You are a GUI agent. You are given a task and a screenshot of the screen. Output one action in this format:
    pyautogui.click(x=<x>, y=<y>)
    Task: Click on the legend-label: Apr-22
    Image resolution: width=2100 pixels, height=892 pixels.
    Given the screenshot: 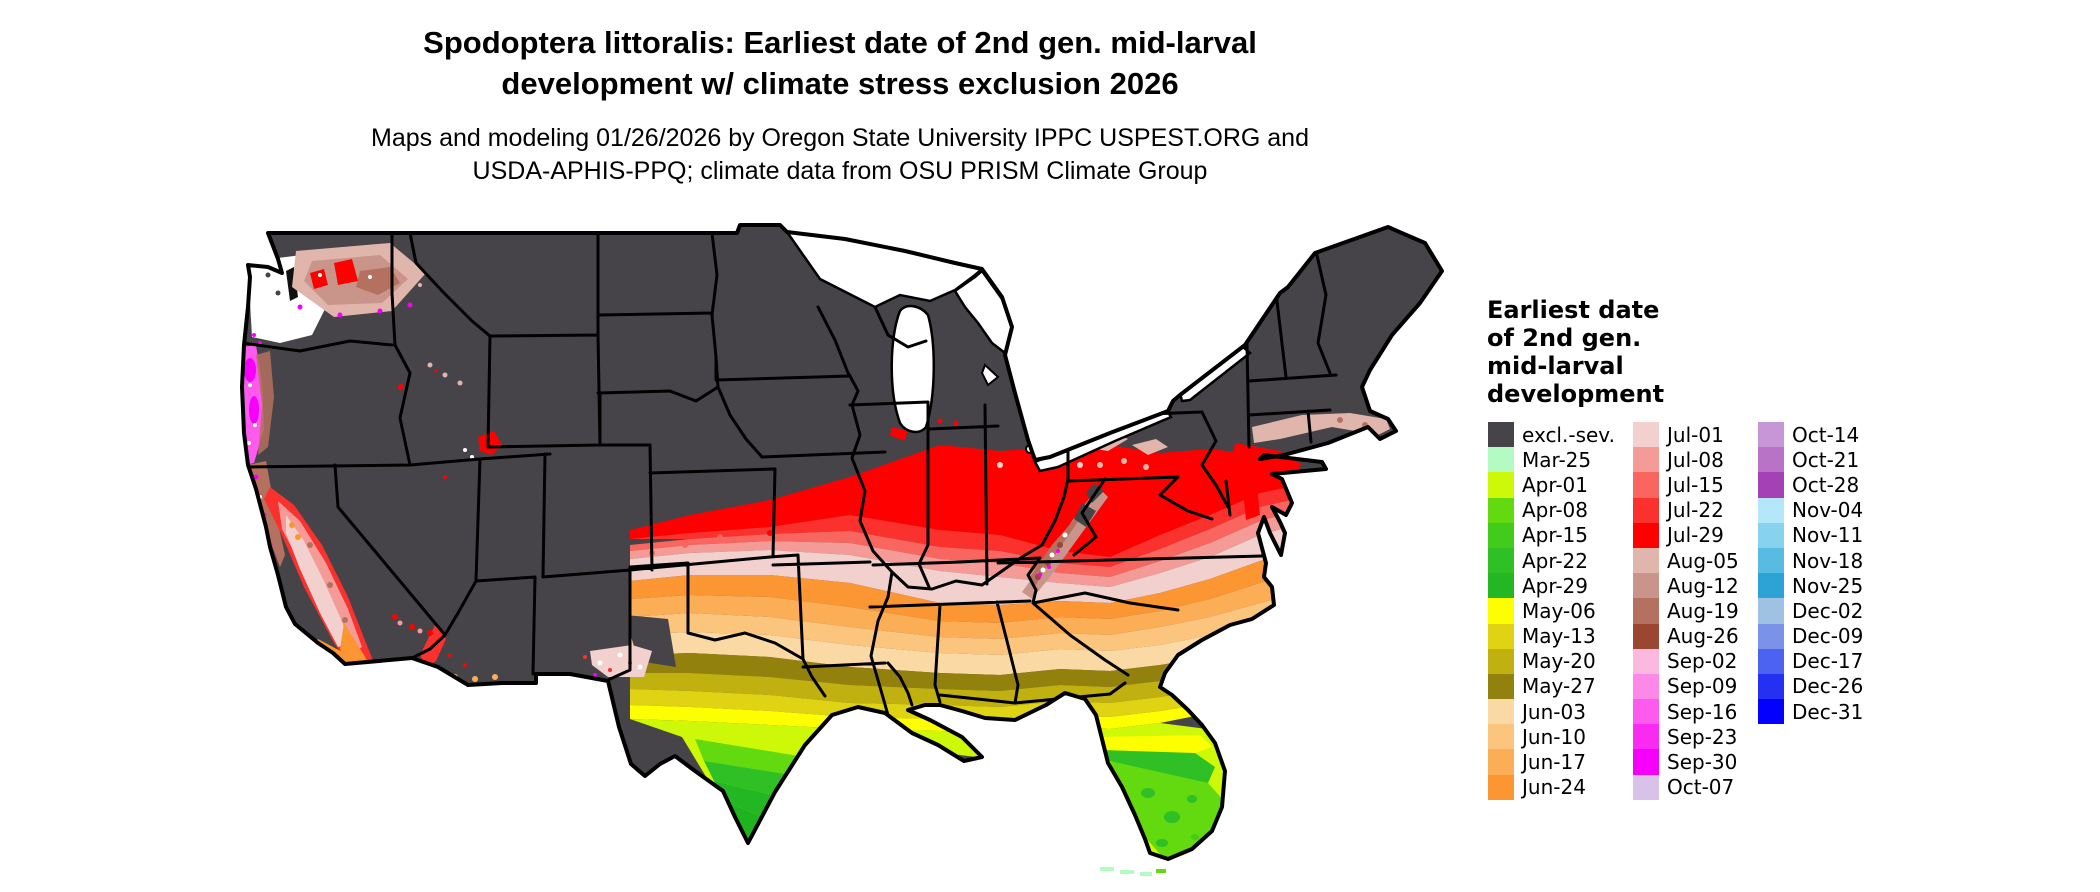 What is the action you would take?
    pyautogui.click(x=1555, y=560)
    